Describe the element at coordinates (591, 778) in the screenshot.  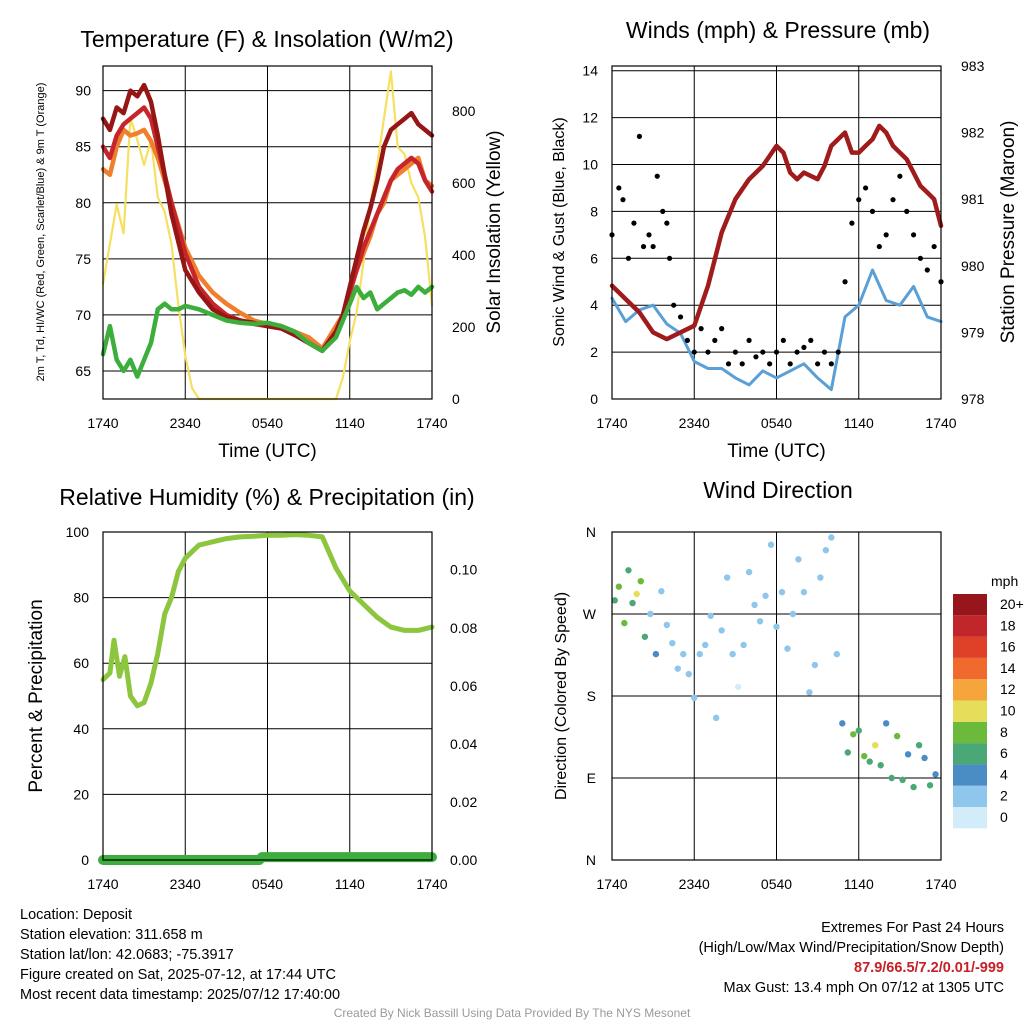
I see `y-tick-label: E` at that location.